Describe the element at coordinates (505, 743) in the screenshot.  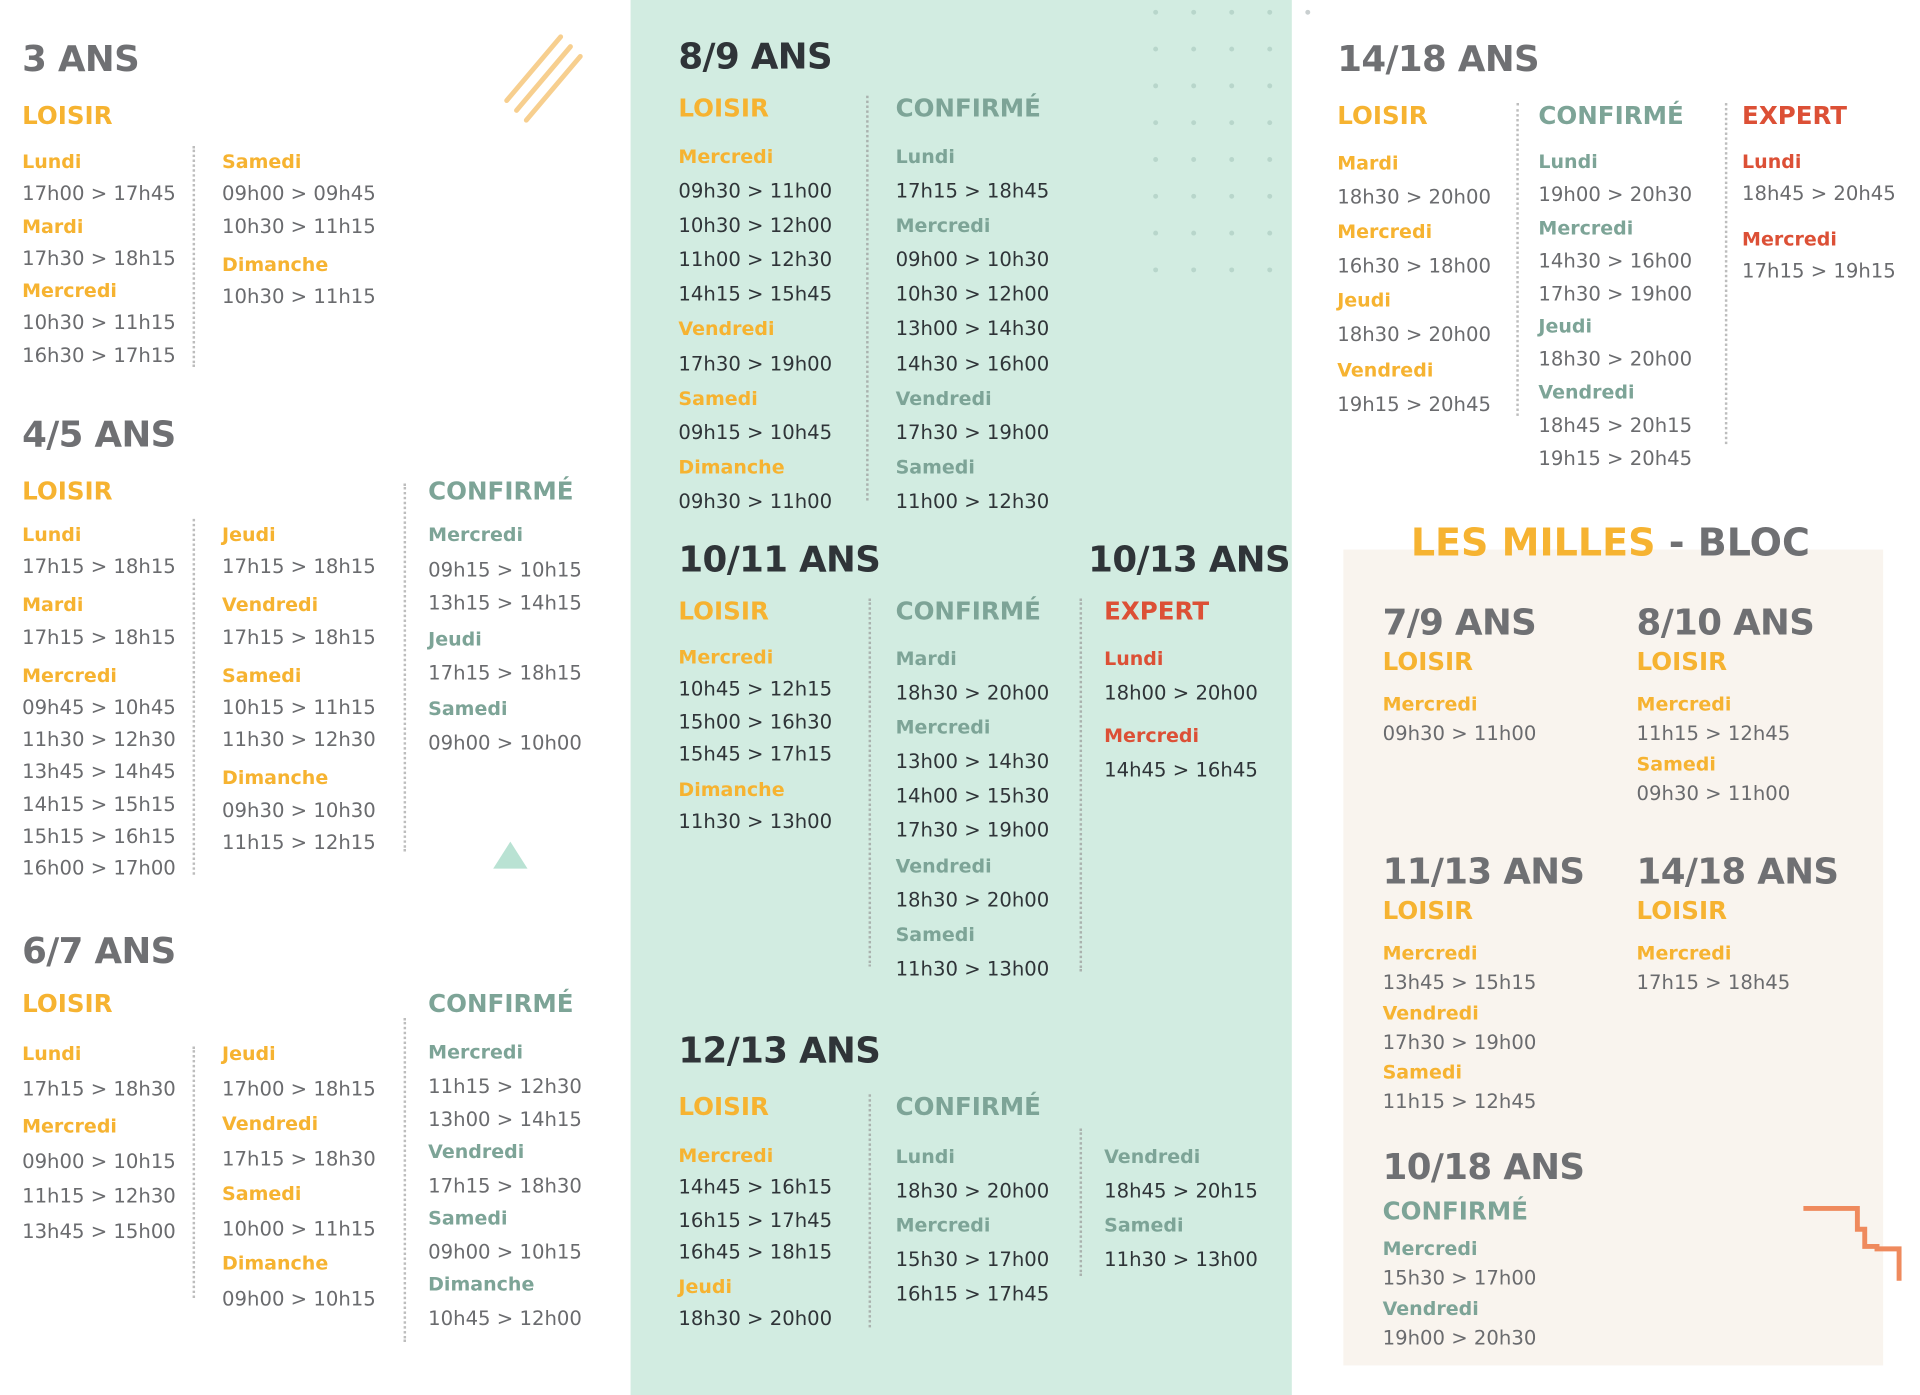
I see `time-slot: 09h00 > 10h00` at that location.